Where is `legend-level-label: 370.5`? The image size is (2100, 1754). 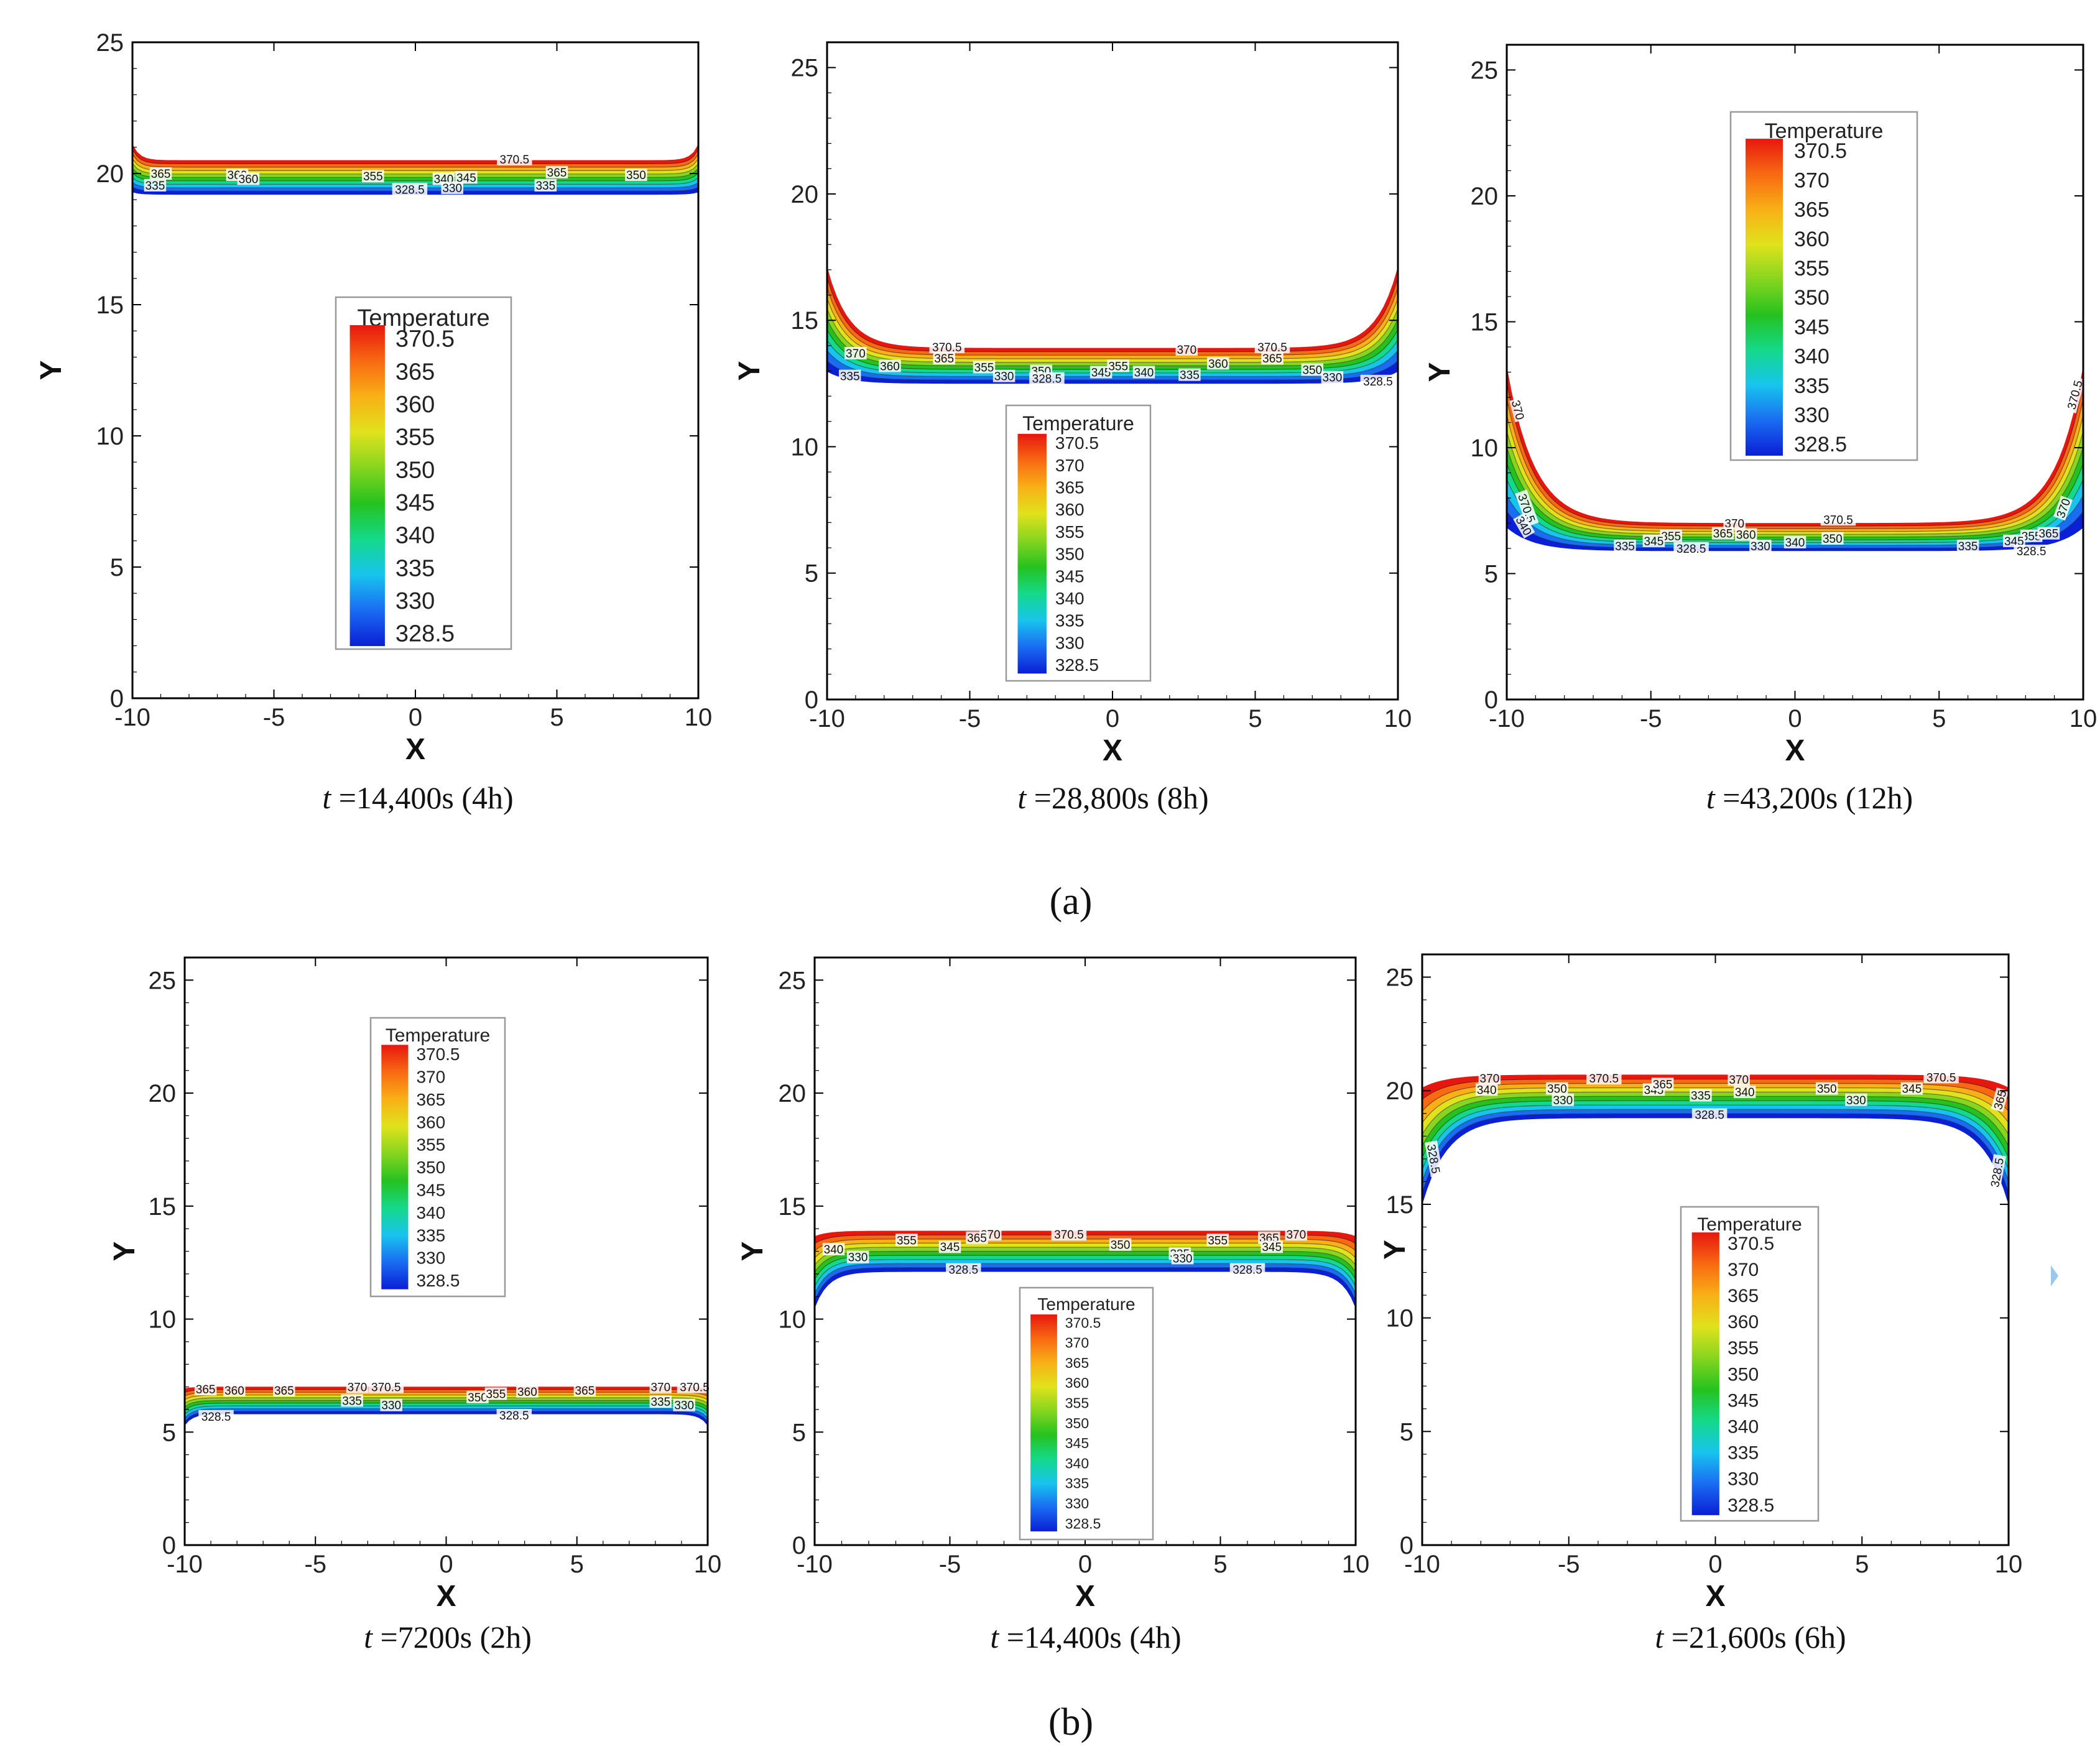 legend-level-label: 370.5 is located at coordinates (1751, 1244).